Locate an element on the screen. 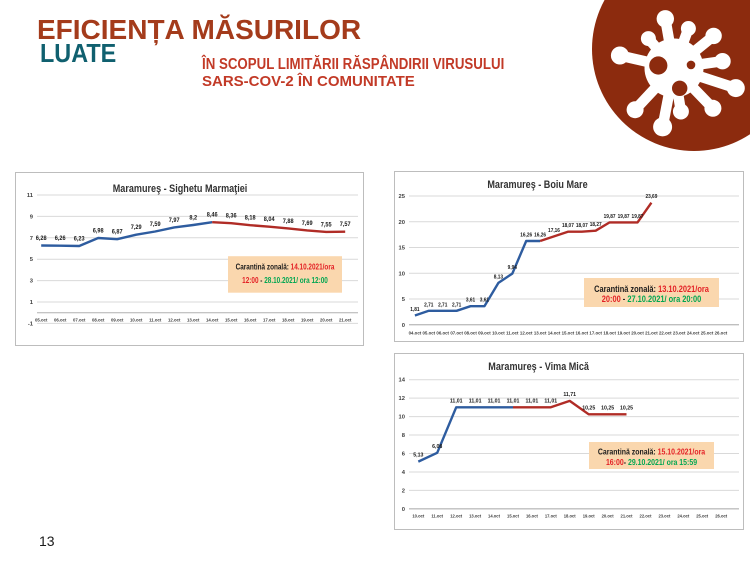 The image size is (750, 562). svg-text: 4 is located at coordinates (404, 473).